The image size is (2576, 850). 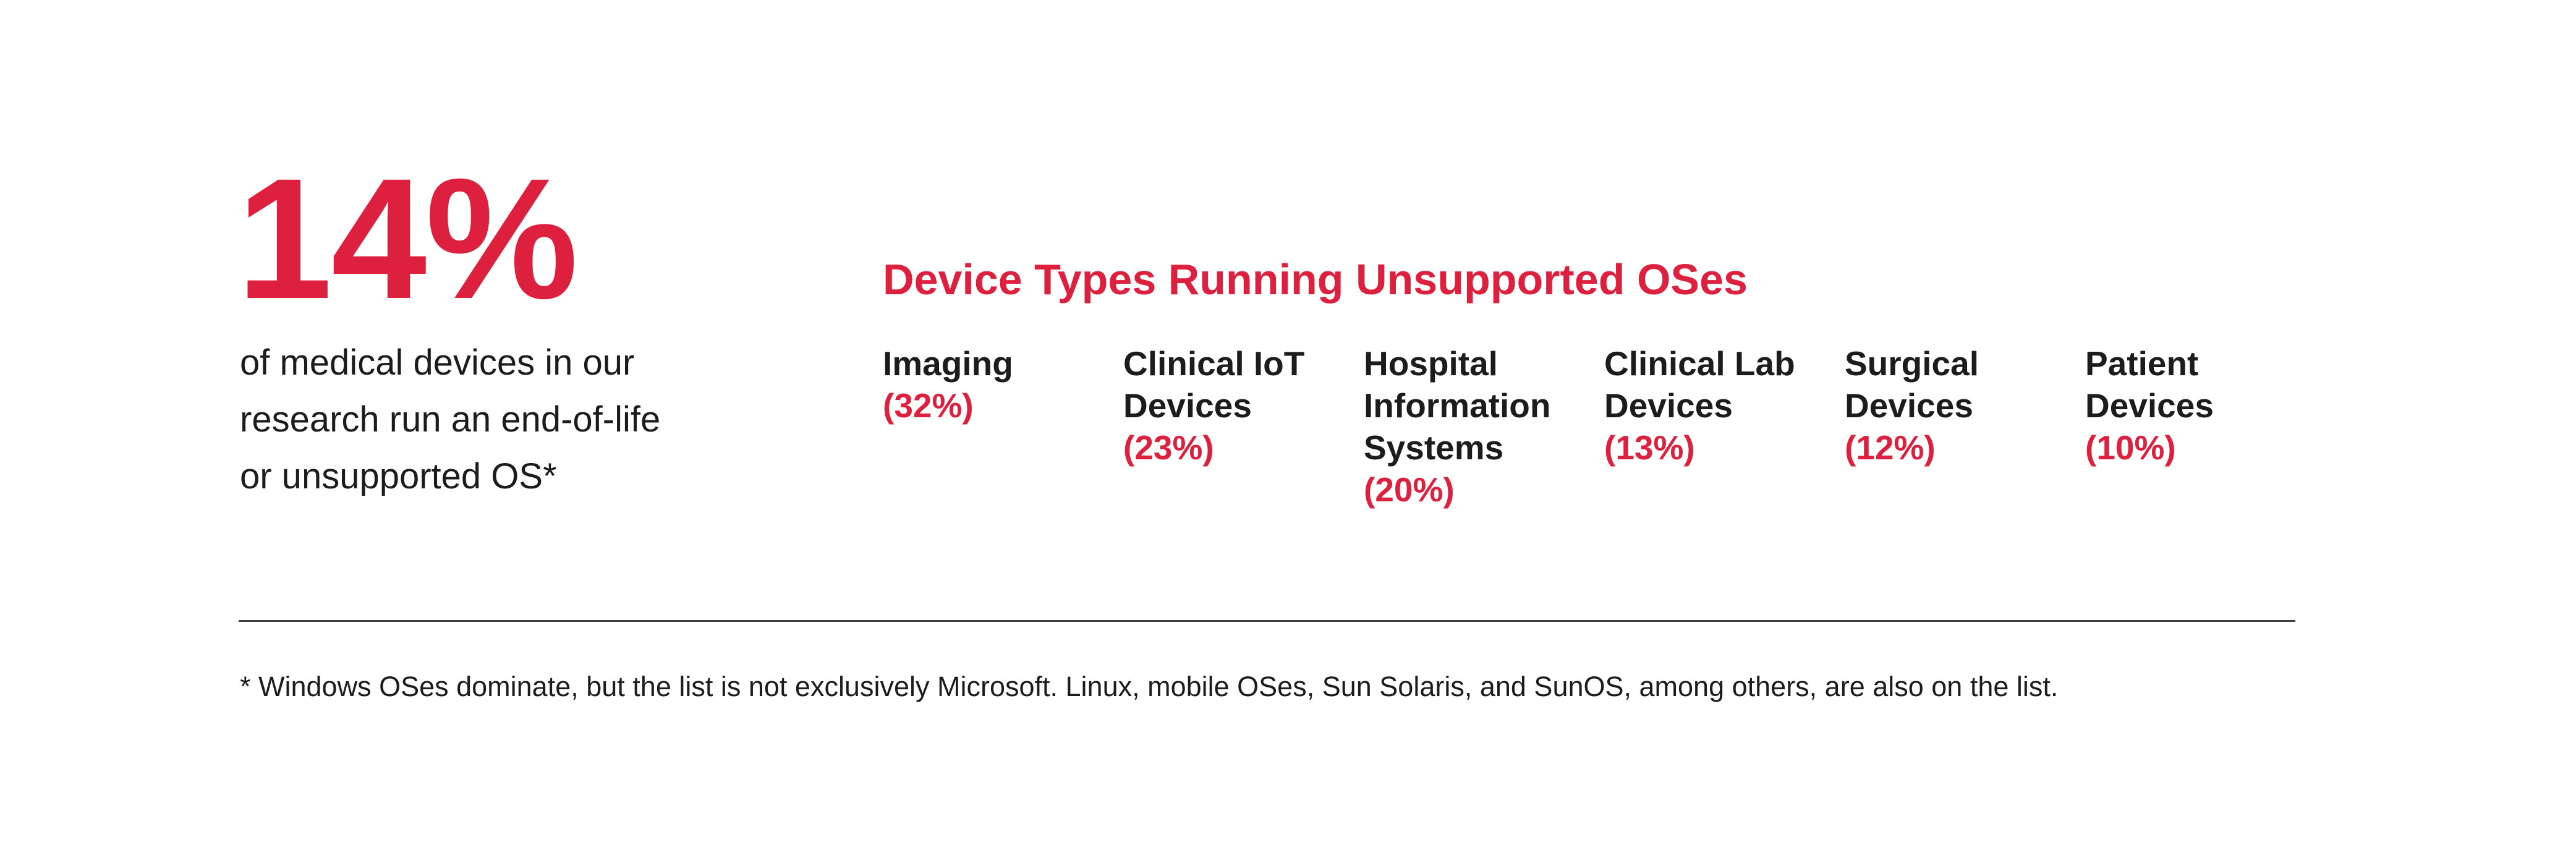 I want to click on device-percent: (13%), so click(x=1649, y=447).